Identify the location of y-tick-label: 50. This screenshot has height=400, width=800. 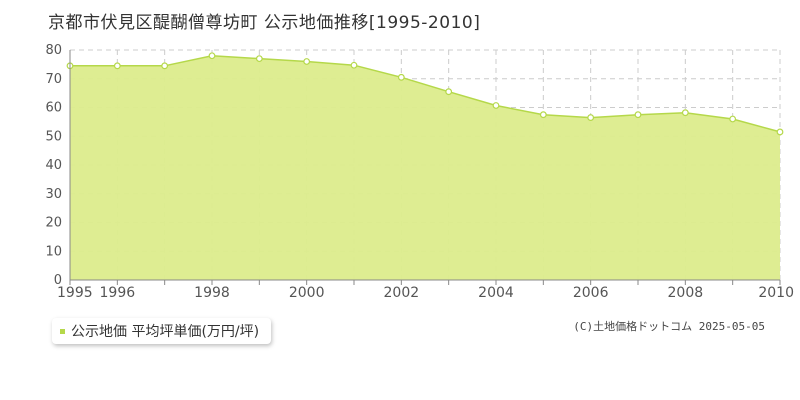
(53, 136).